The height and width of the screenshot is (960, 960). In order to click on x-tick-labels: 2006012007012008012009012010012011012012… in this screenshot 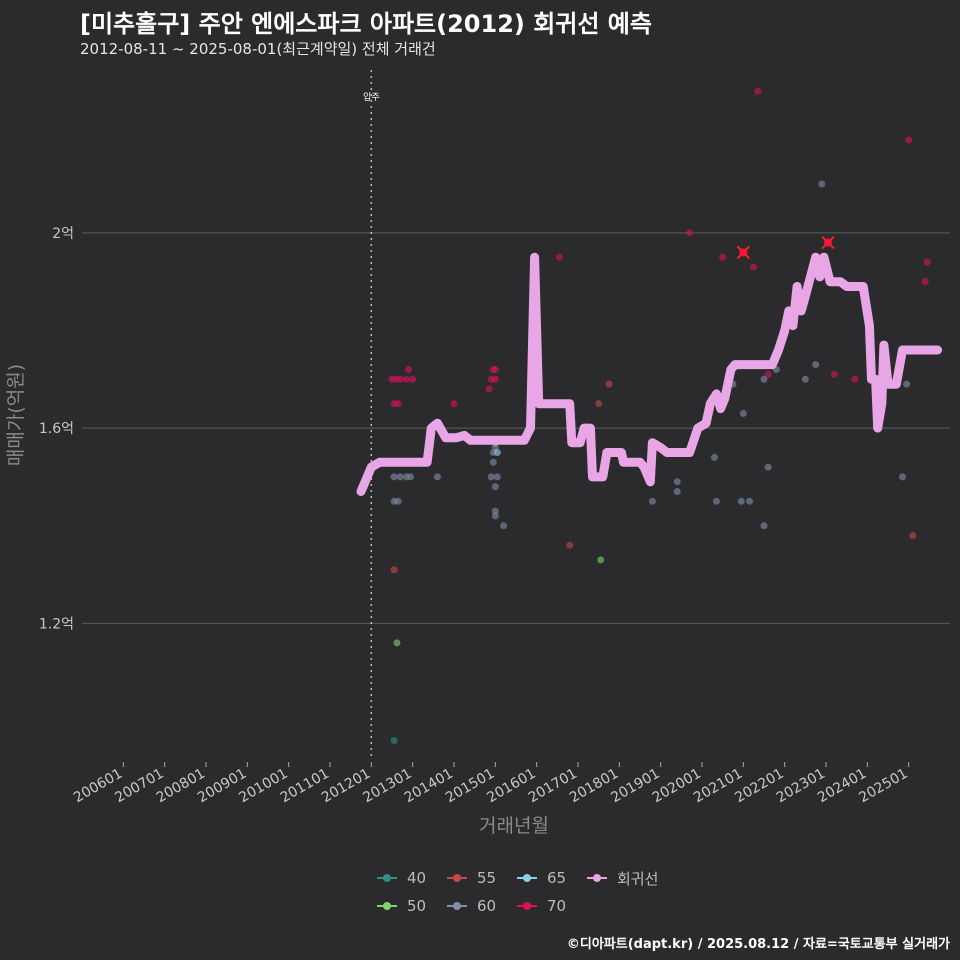, I will do `click(491, 784)`.